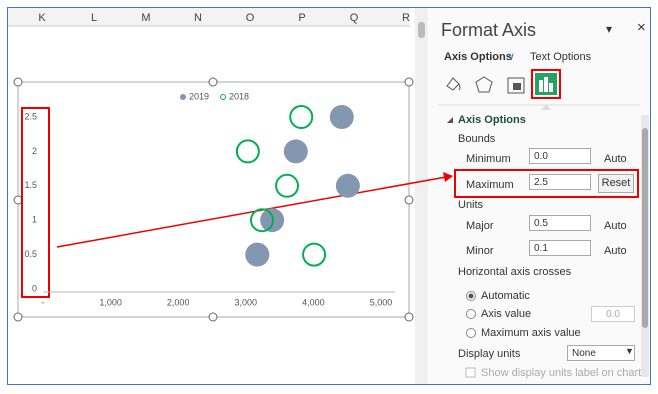 This screenshot has width=658, height=394. I want to click on group-label: Horizontal axis crosses, so click(515, 272).